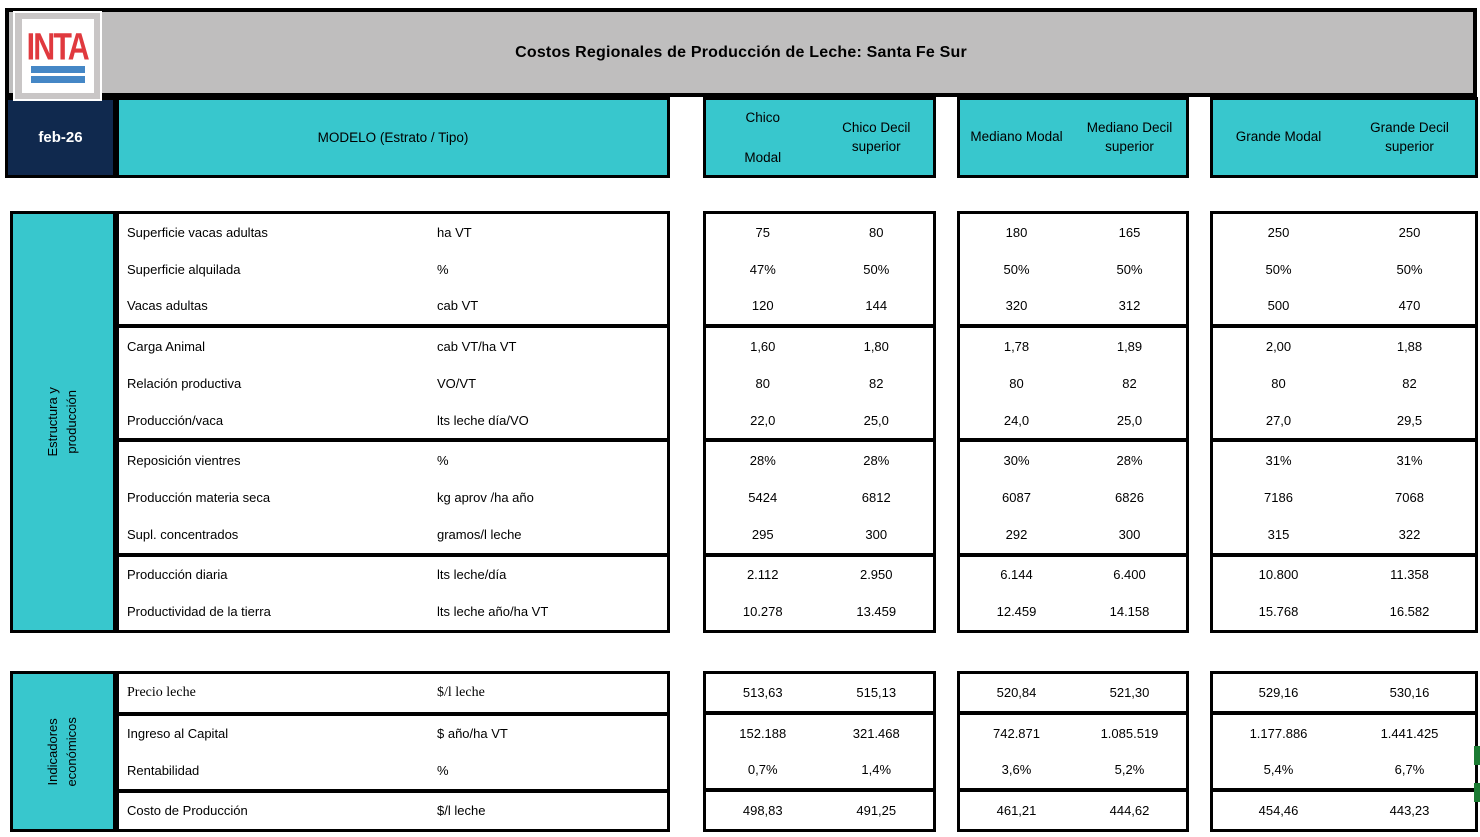  I want to click on row-unit: lts leche/día, so click(472, 575).